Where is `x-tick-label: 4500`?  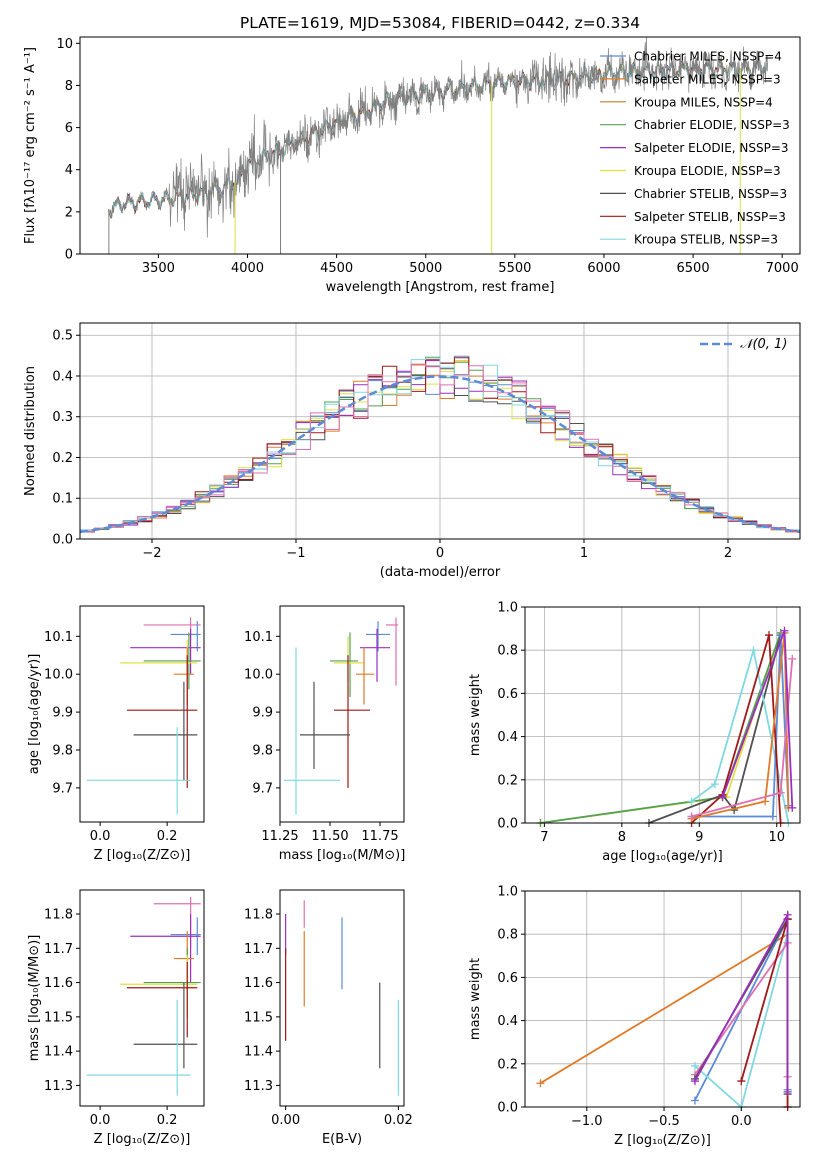
x-tick-label: 4500 is located at coordinates (336, 268).